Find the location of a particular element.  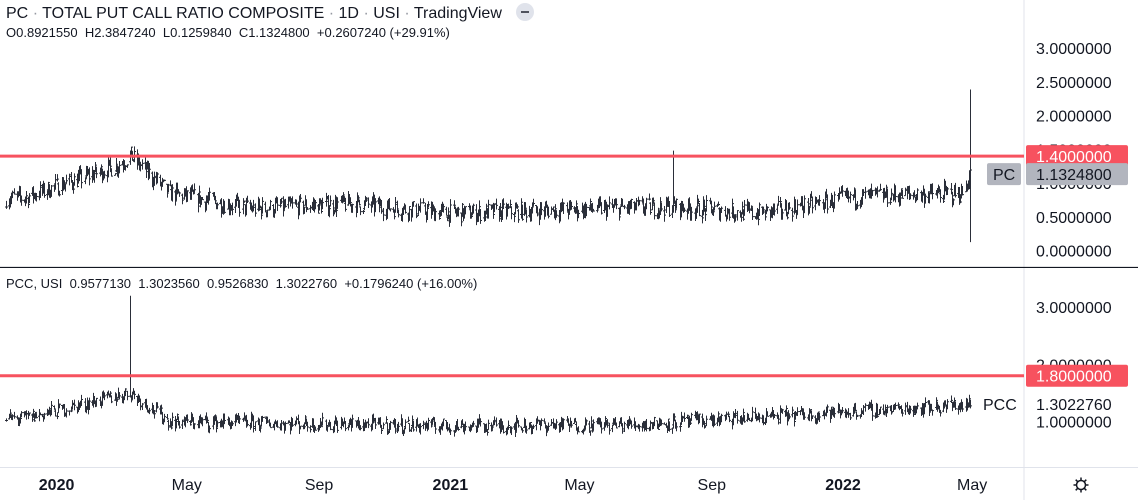

interval-label: 1D is located at coordinates (348, 13).